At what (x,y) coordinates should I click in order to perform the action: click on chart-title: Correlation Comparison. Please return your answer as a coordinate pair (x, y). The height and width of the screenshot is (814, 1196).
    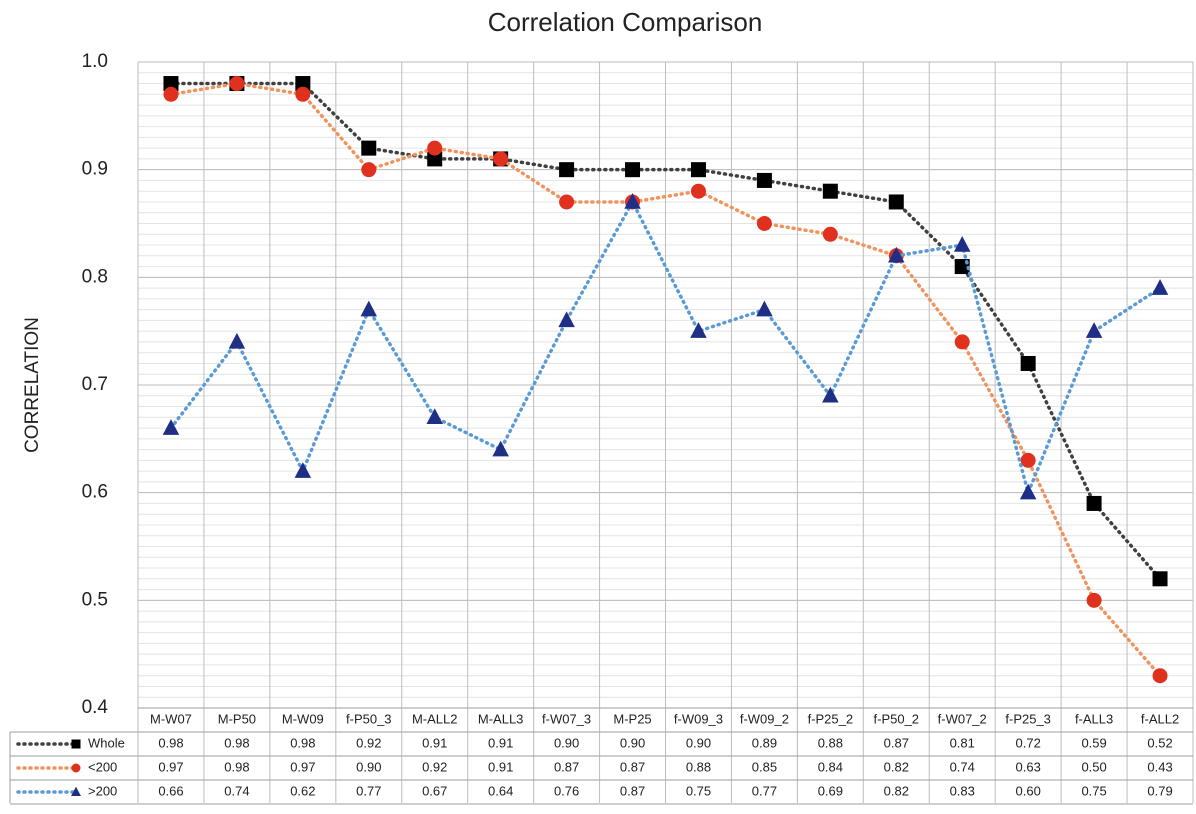
    Looking at the image, I should click on (625, 22).